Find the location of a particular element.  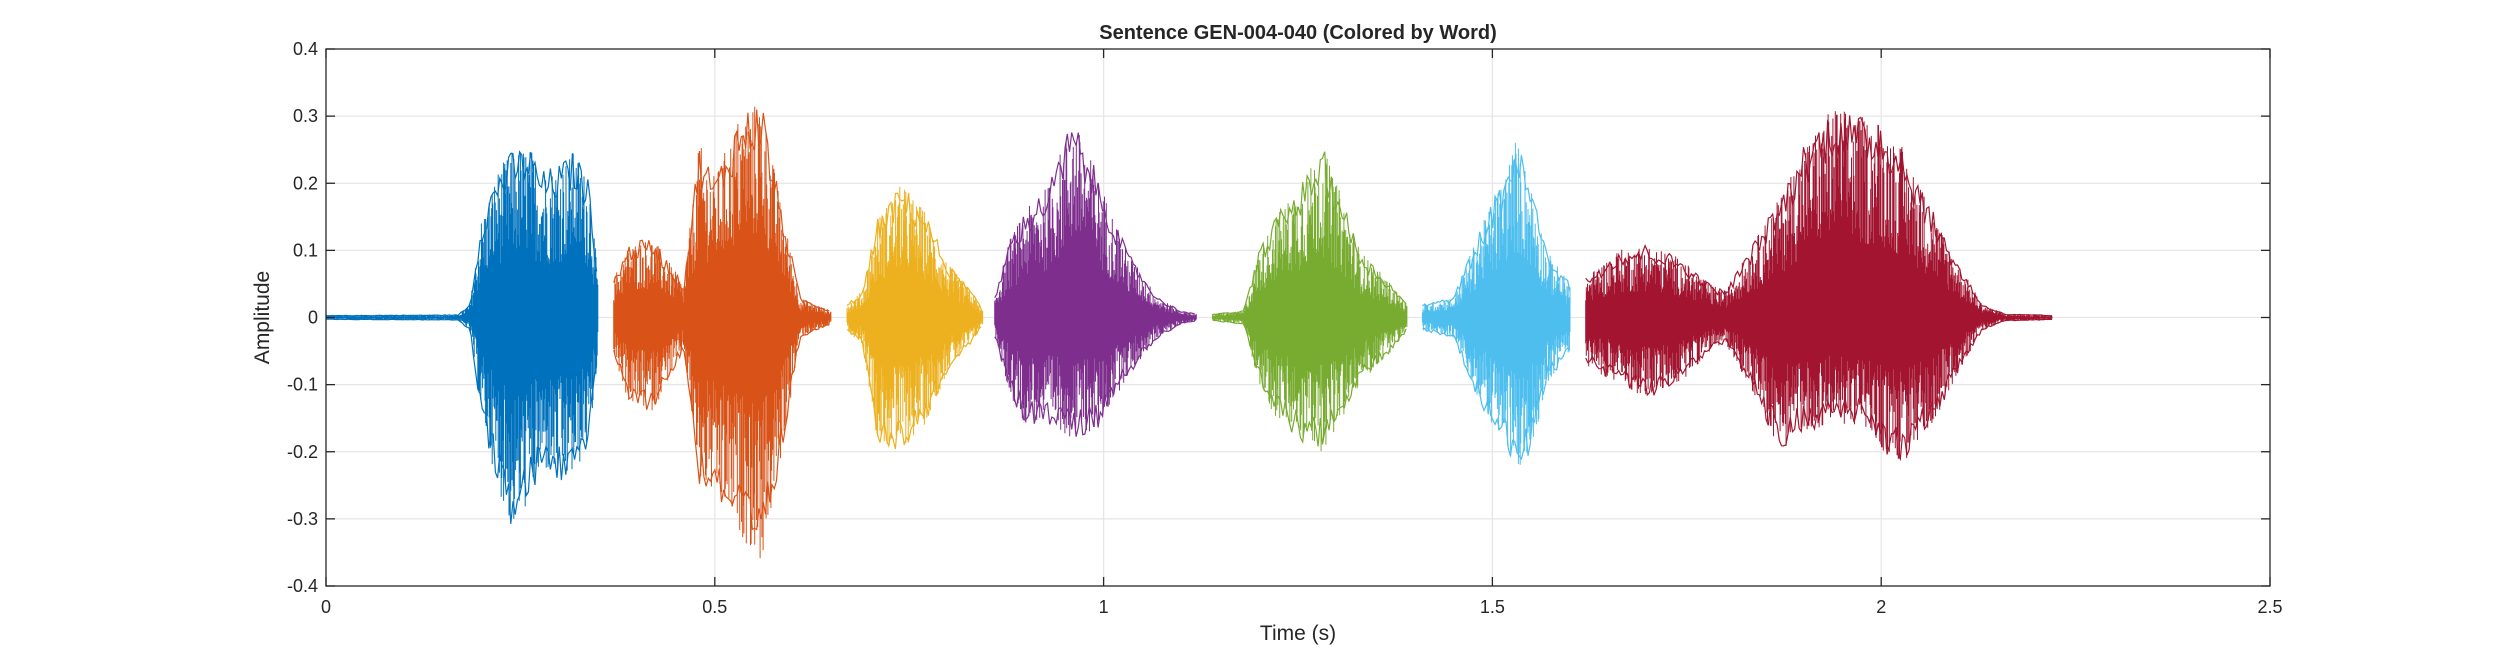

y-tick-label: -0.2 is located at coordinates (302, 452).